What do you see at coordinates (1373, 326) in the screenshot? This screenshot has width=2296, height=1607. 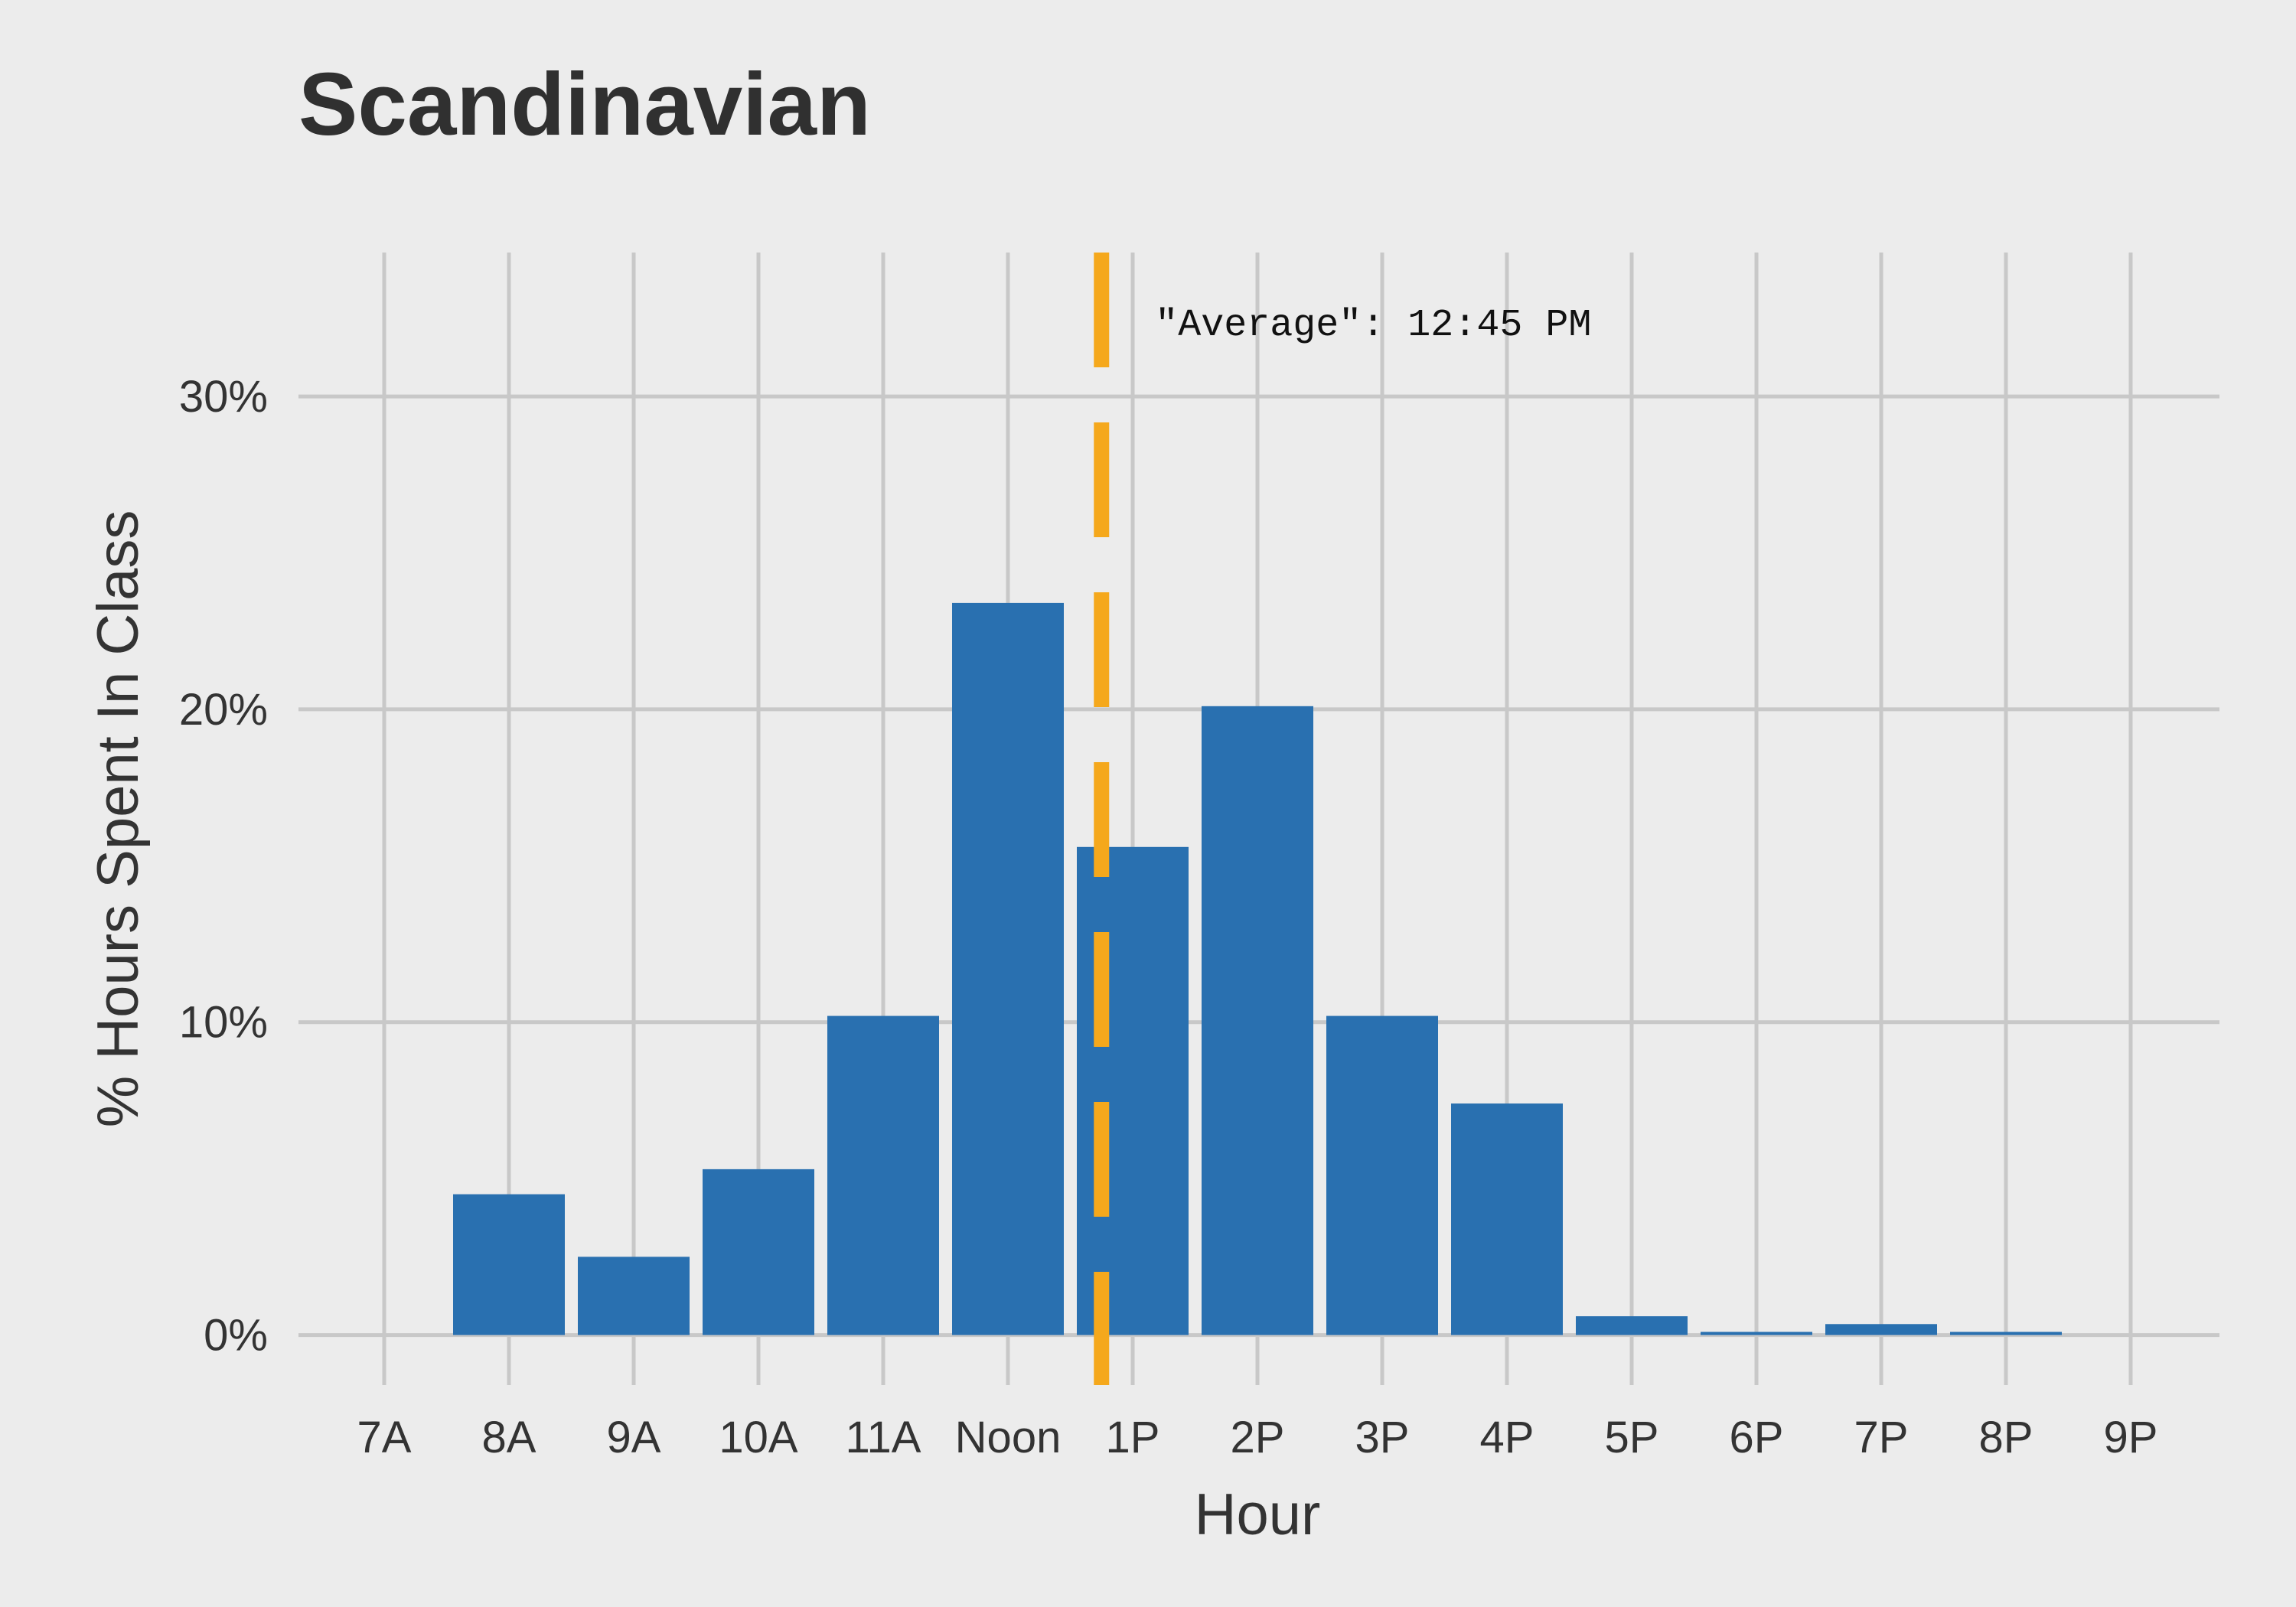 I see `average-label: "Average": 12:45 PM` at bounding box center [1373, 326].